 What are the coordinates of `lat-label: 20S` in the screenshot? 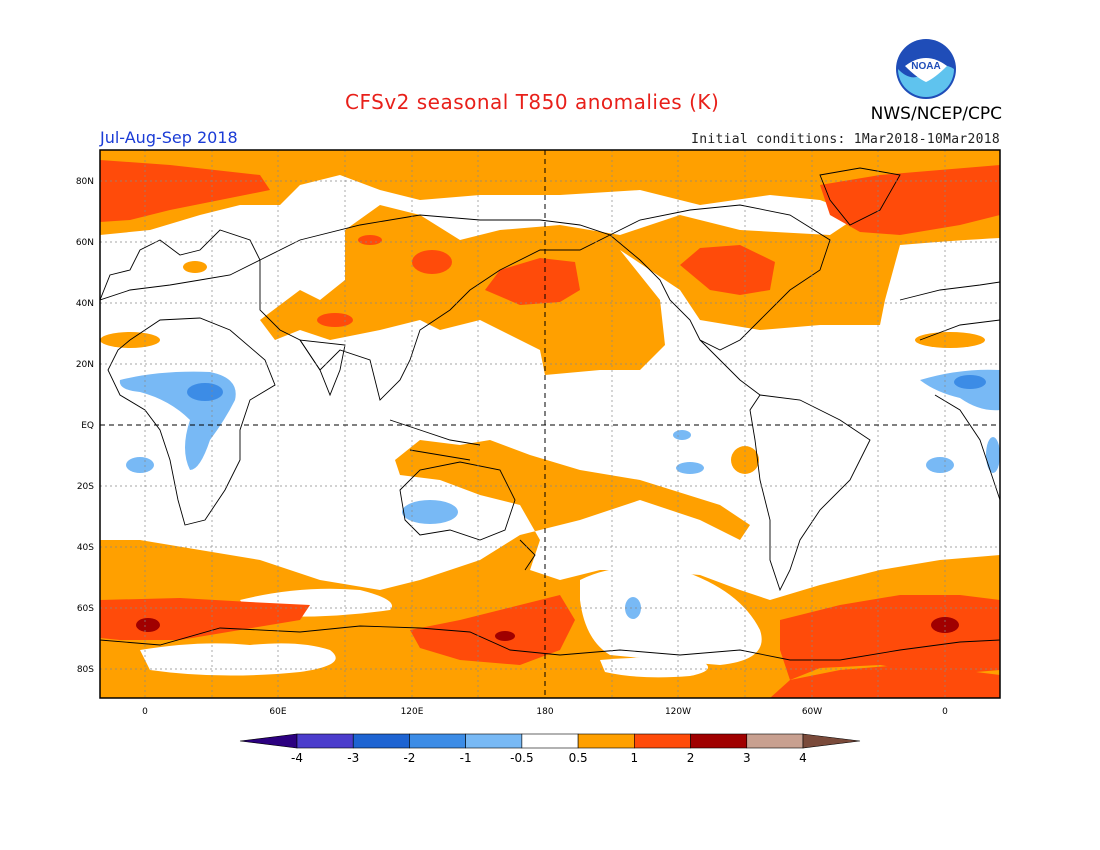 It's located at (85, 487).